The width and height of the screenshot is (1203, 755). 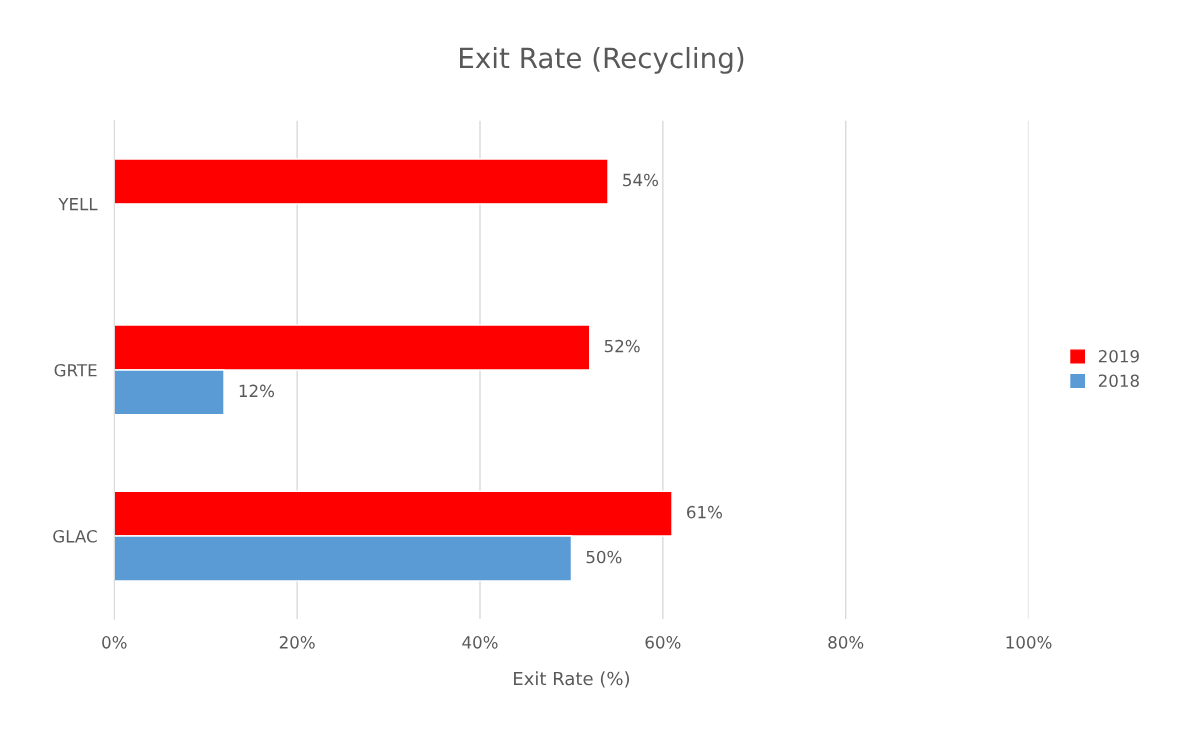 What do you see at coordinates (114, 642) in the screenshot?
I see `x-tick-label: 0%` at bounding box center [114, 642].